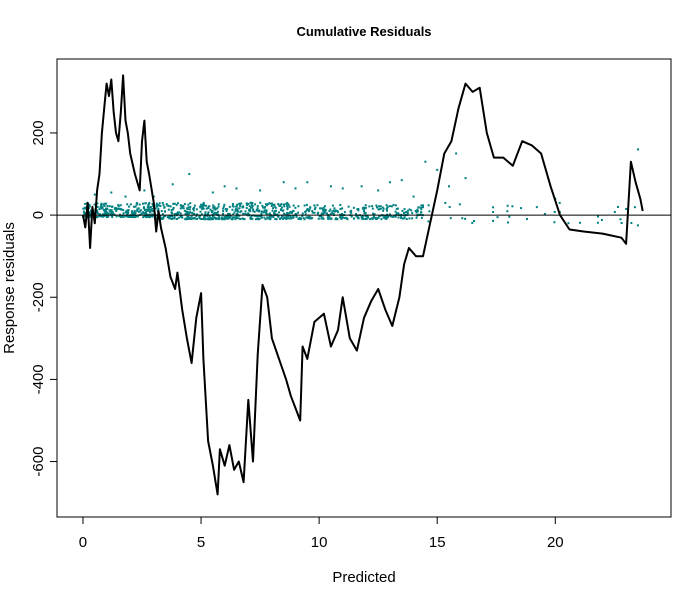 The width and height of the screenshot is (700, 600). I want to click on y-tick-label: -400, so click(38, 379).